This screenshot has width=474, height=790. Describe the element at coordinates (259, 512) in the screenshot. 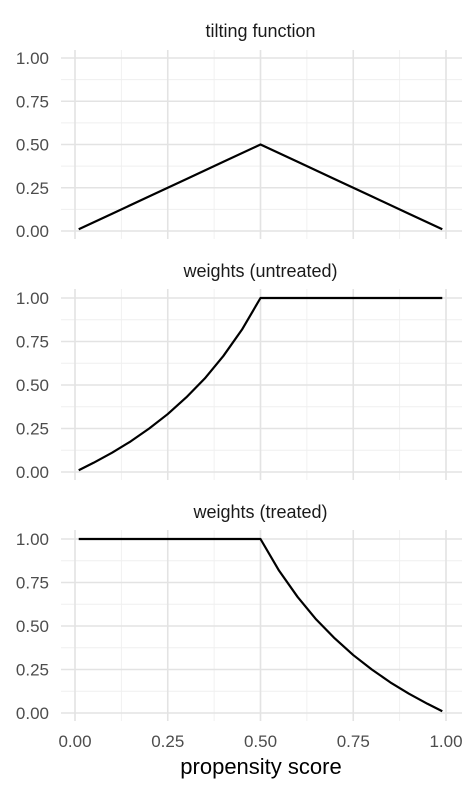

I see `facet-title: weights (treated)` at that location.